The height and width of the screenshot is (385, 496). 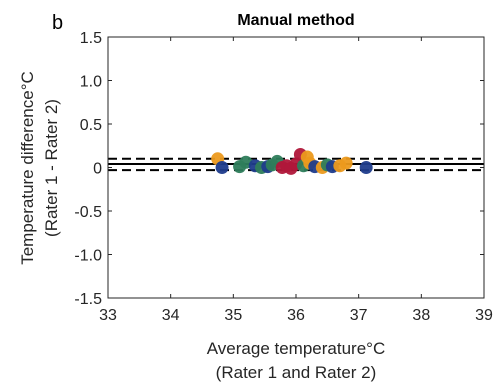 I want to click on y-tick-label: 0.5, so click(x=91, y=125).